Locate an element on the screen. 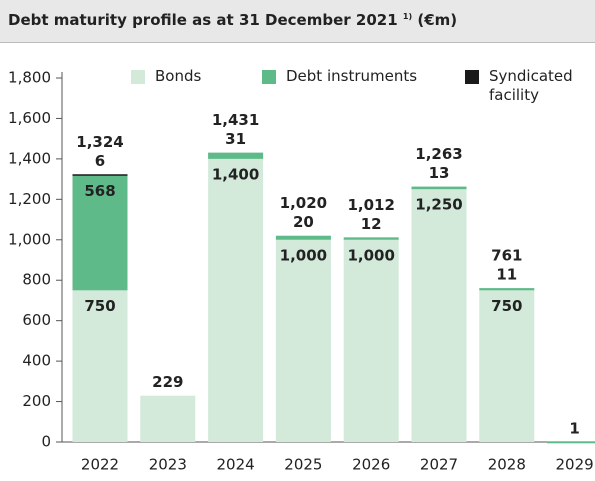  x-tick-label: 2027 is located at coordinates (439, 465).